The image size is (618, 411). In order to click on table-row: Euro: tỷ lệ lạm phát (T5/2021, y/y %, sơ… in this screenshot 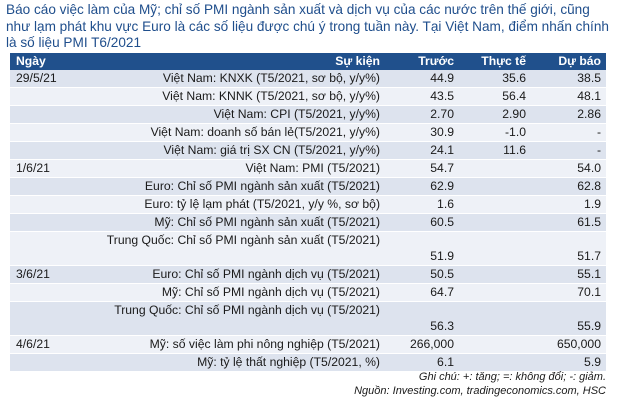, I will do `click(308, 205)`.